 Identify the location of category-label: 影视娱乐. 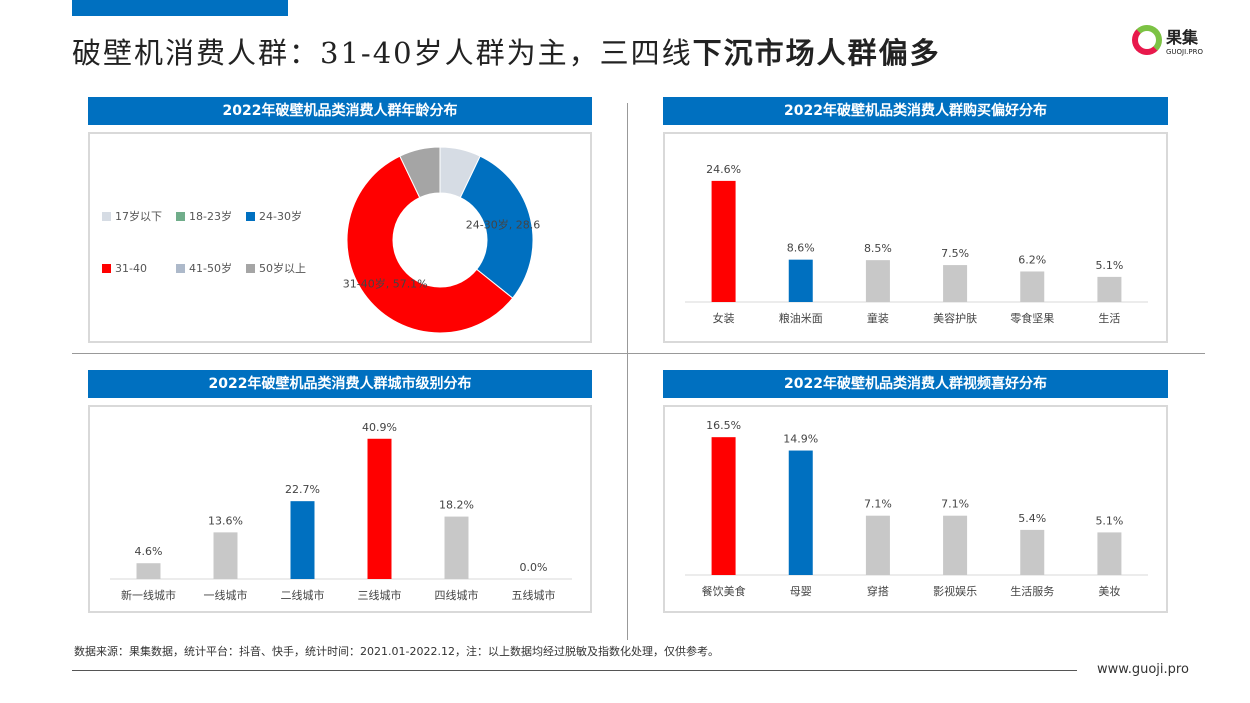
(955, 591).